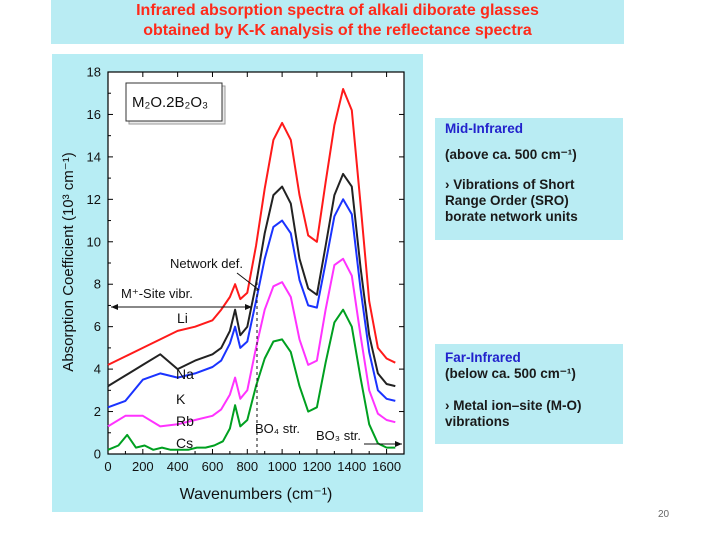 Image resolution: width=720 pixels, height=540 pixels. What do you see at coordinates (256, 494) in the screenshot?
I see `x-axis-title: Wavenumbers (cm⁻¹)` at bounding box center [256, 494].